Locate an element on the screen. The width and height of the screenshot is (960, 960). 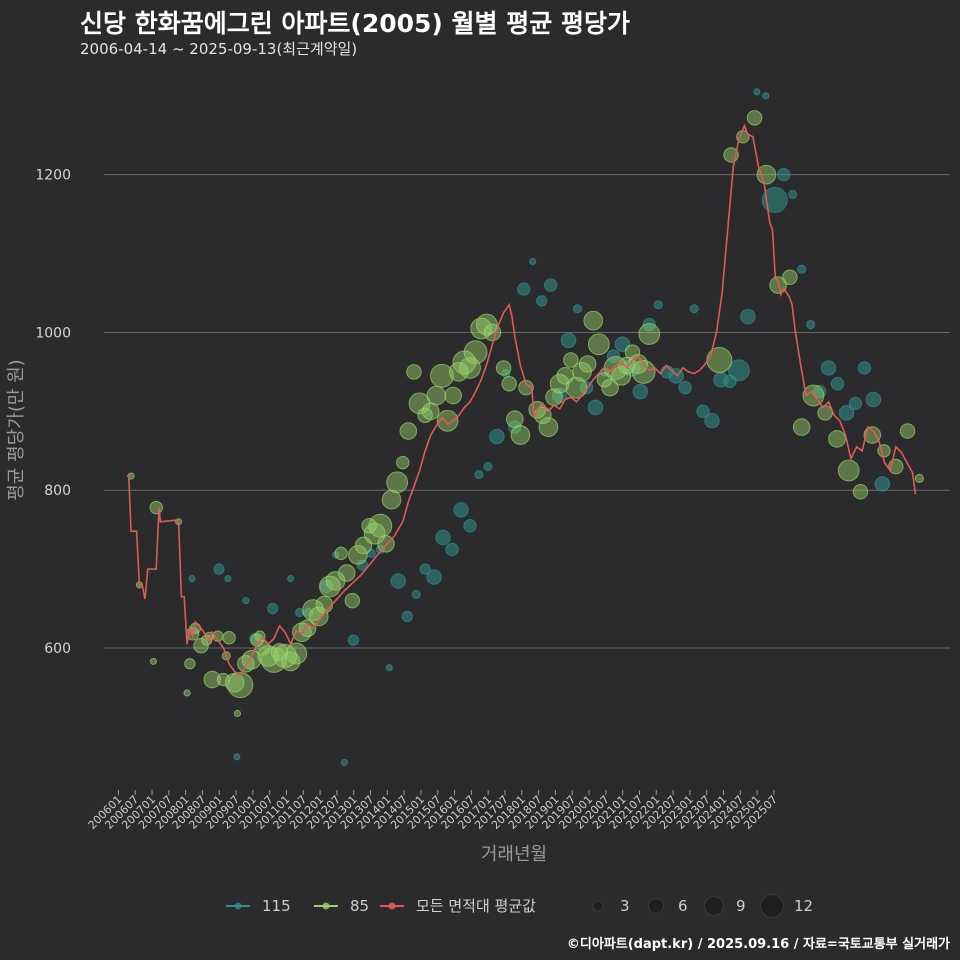
x-axis-title: 거래년월 is located at coordinates (514, 854).